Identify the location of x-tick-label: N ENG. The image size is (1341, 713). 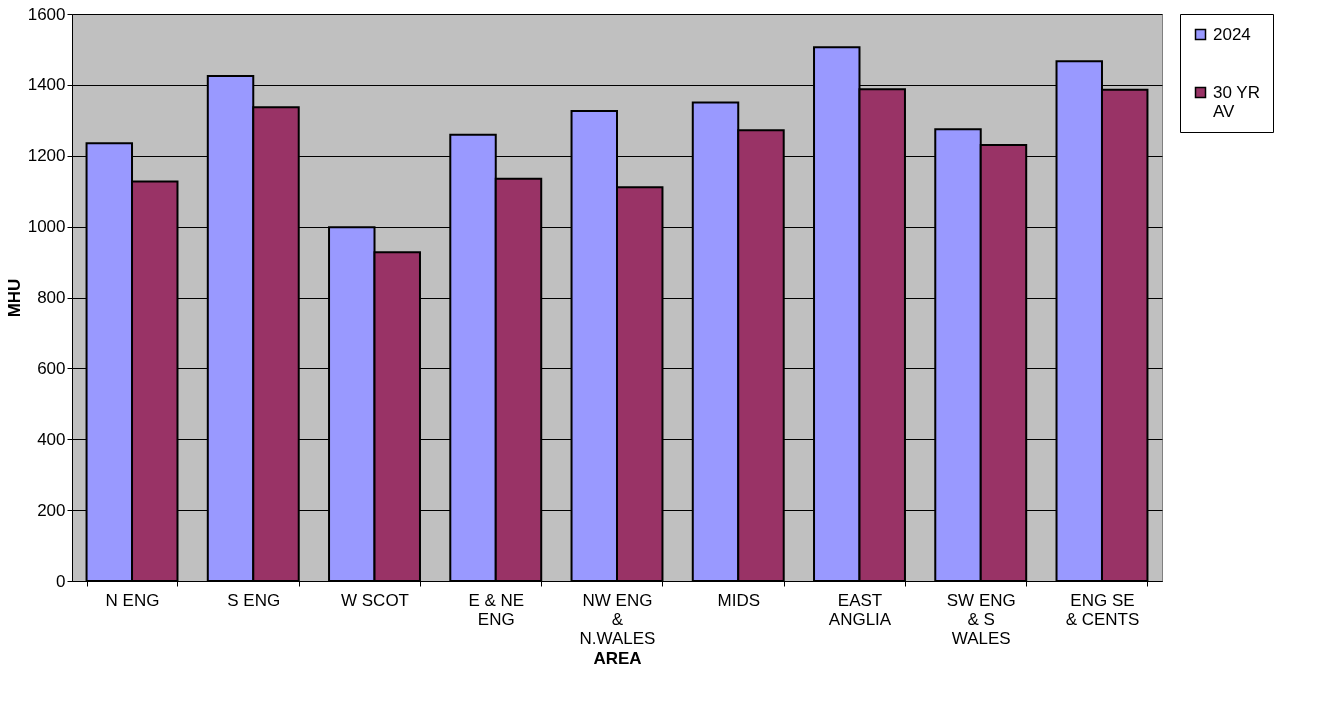
(132, 600).